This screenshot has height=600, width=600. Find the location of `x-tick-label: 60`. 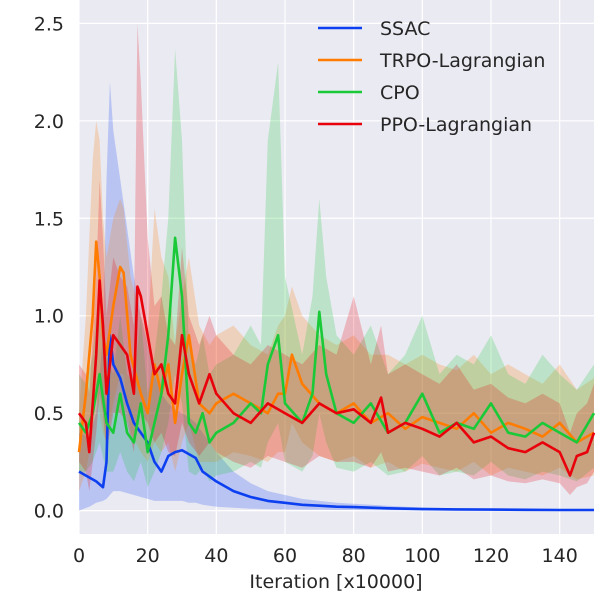

x-tick-label: 60 is located at coordinates (285, 556).